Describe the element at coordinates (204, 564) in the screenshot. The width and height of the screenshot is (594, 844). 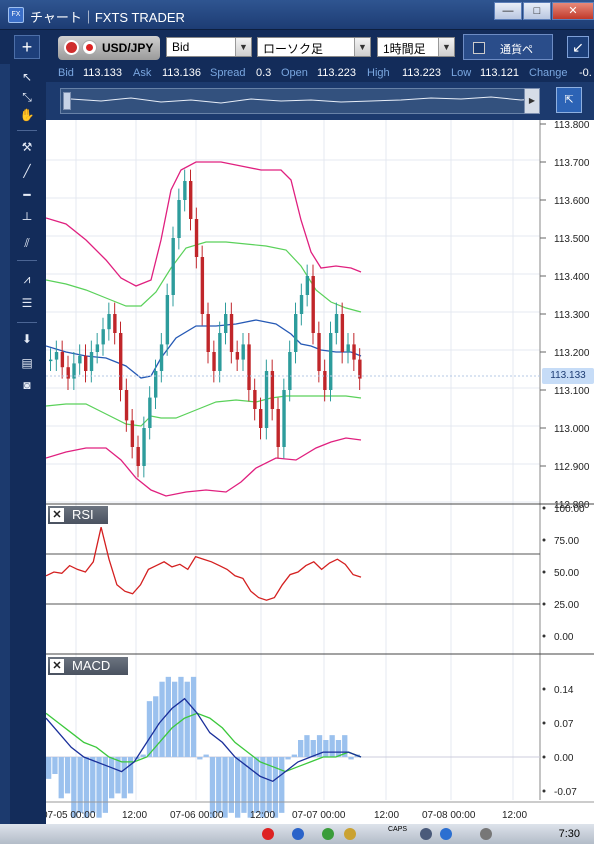
I see `rsi-line` at that location.